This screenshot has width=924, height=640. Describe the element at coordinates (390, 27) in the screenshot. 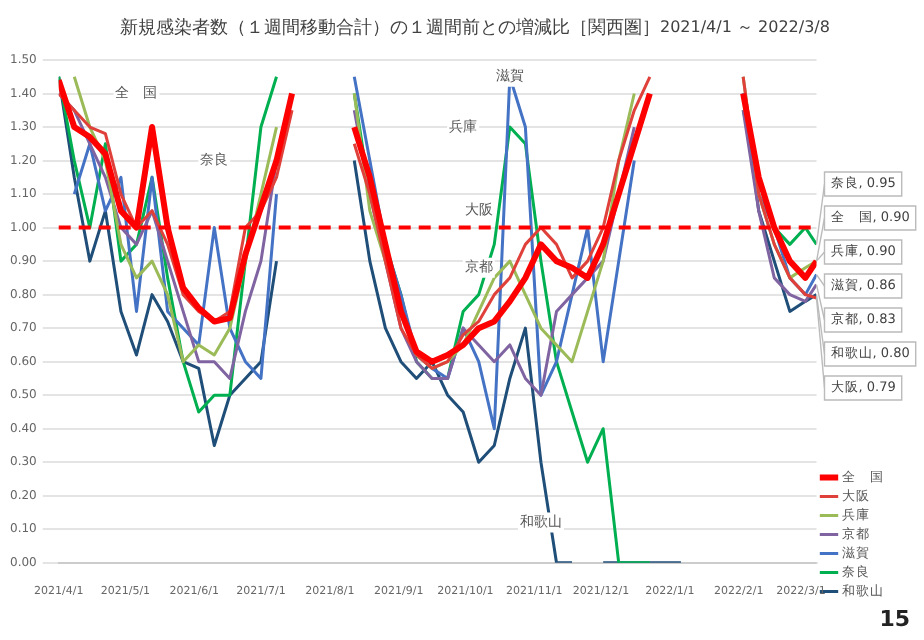

I see `chart-title: 新規感染者数（１週間移動合計）の１週間前との増減比［関西圏］` at that location.